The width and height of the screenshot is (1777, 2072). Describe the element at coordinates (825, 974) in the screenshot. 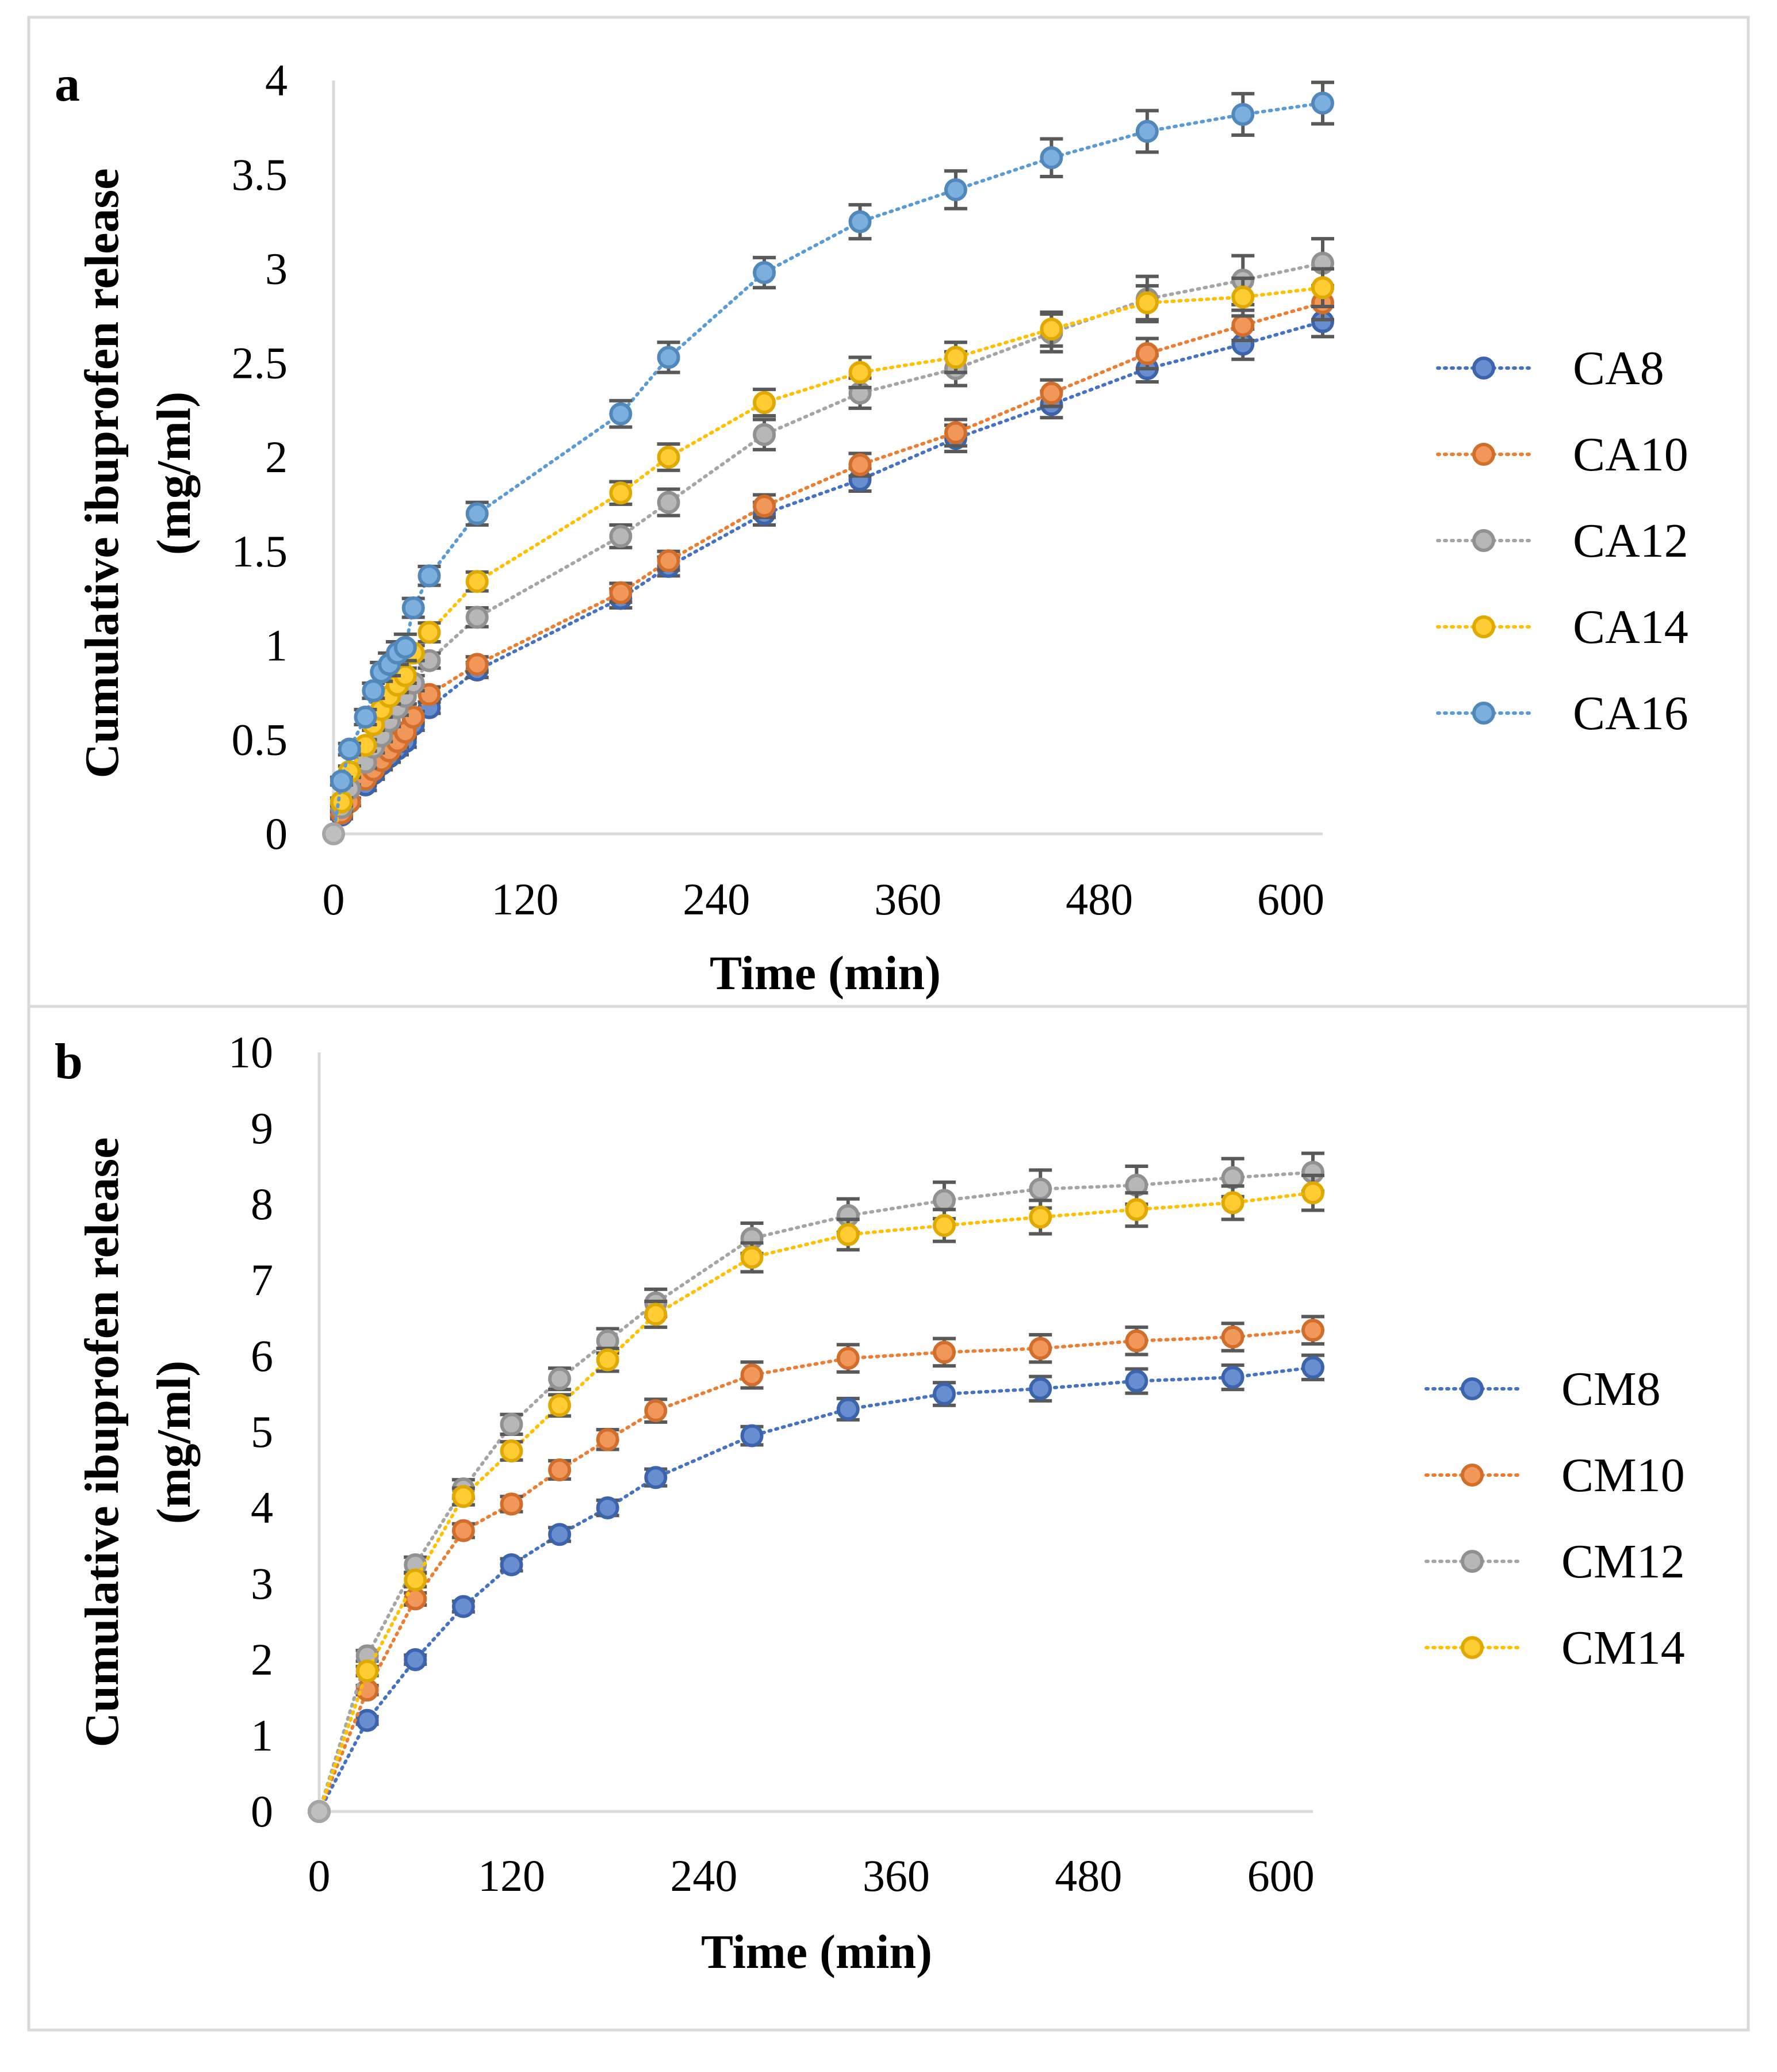

I see `panel-a-x-title: Time (min)` at that location.